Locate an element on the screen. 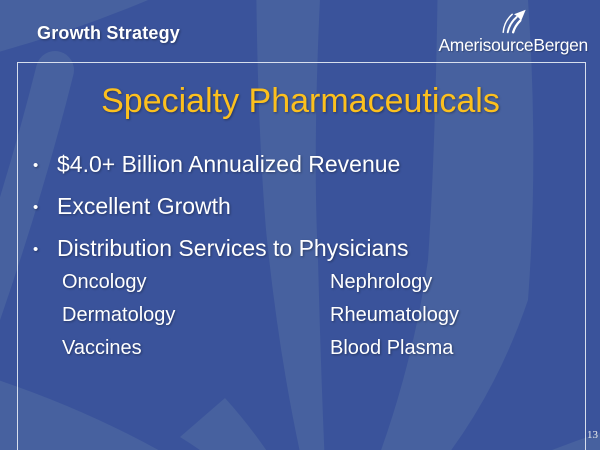 The width and height of the screenshot is (600, 450). bullet-item: • Distribution Services to Physicians is located at coordinates (303, 253).